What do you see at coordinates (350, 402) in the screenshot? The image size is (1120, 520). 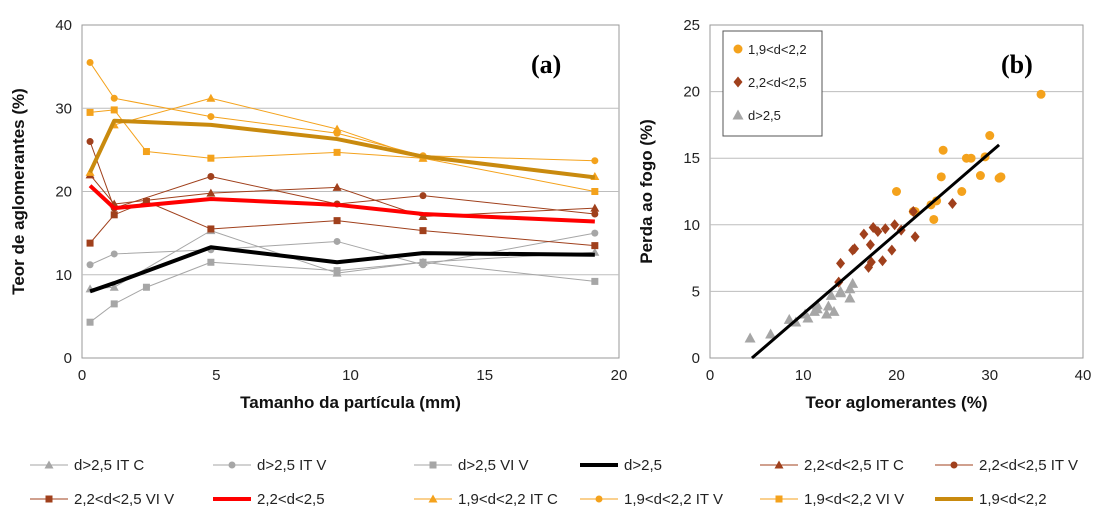 I see `x-axis-title: Tamanho da partícula (mm)` at bounding box center [350, 402].